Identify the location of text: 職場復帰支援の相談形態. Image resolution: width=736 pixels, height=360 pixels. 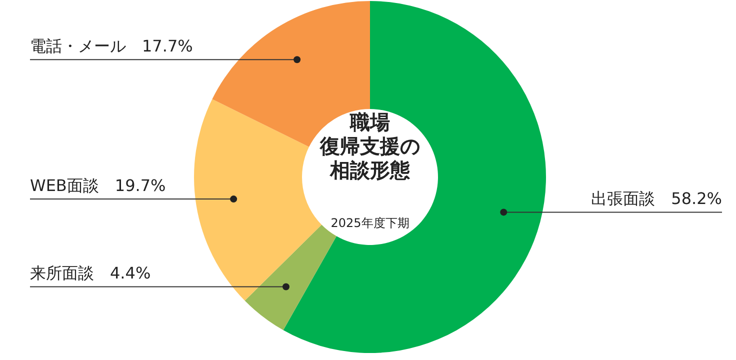
(369, 146).